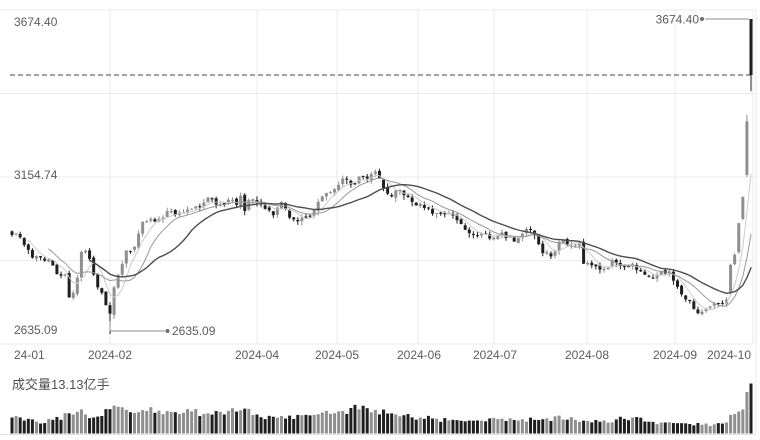  Describe the element at coordinates (337, 355) in the screenshot. I see `x-axis-label-may: 2024-05` at that location.